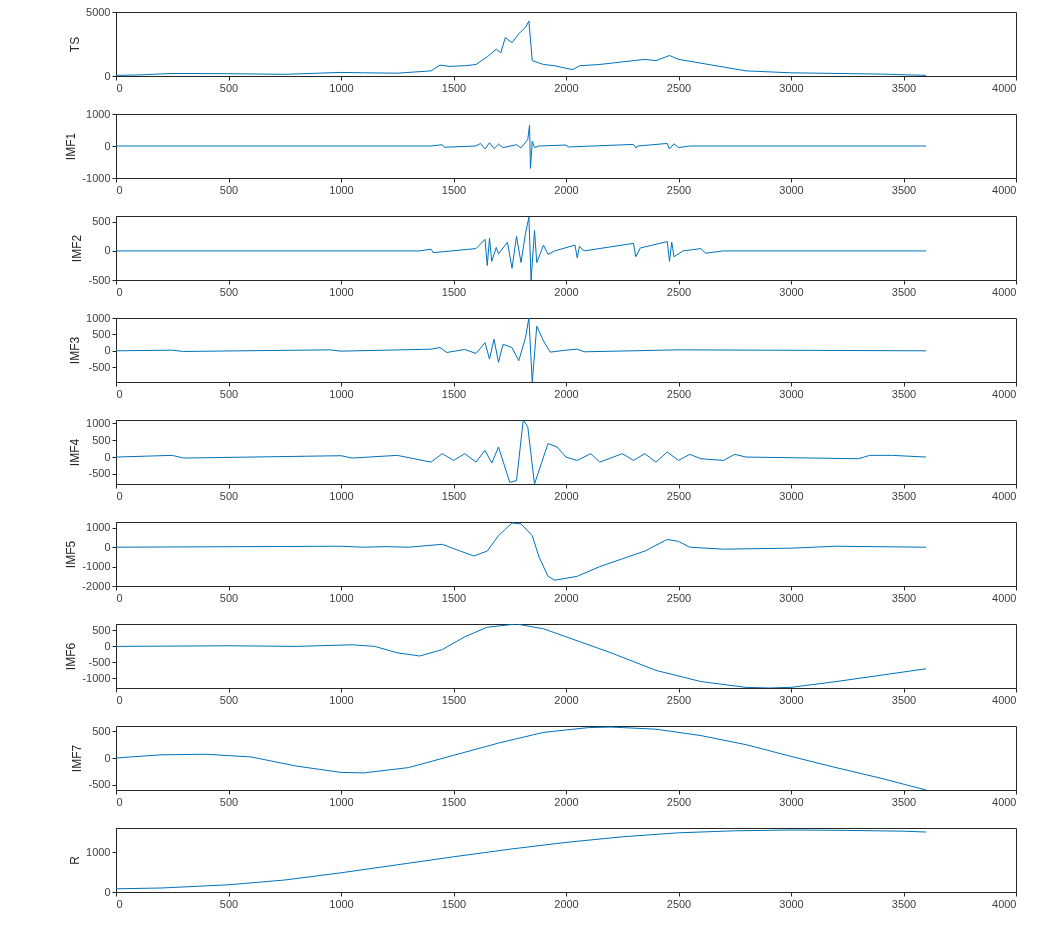 Image resolution: width=1042 pixels, height=945 pixels. What do you see at coordinates (77, 248) in the screenshot?
I see `y-axis-title: IMF2` at bounding box center [77, 248].